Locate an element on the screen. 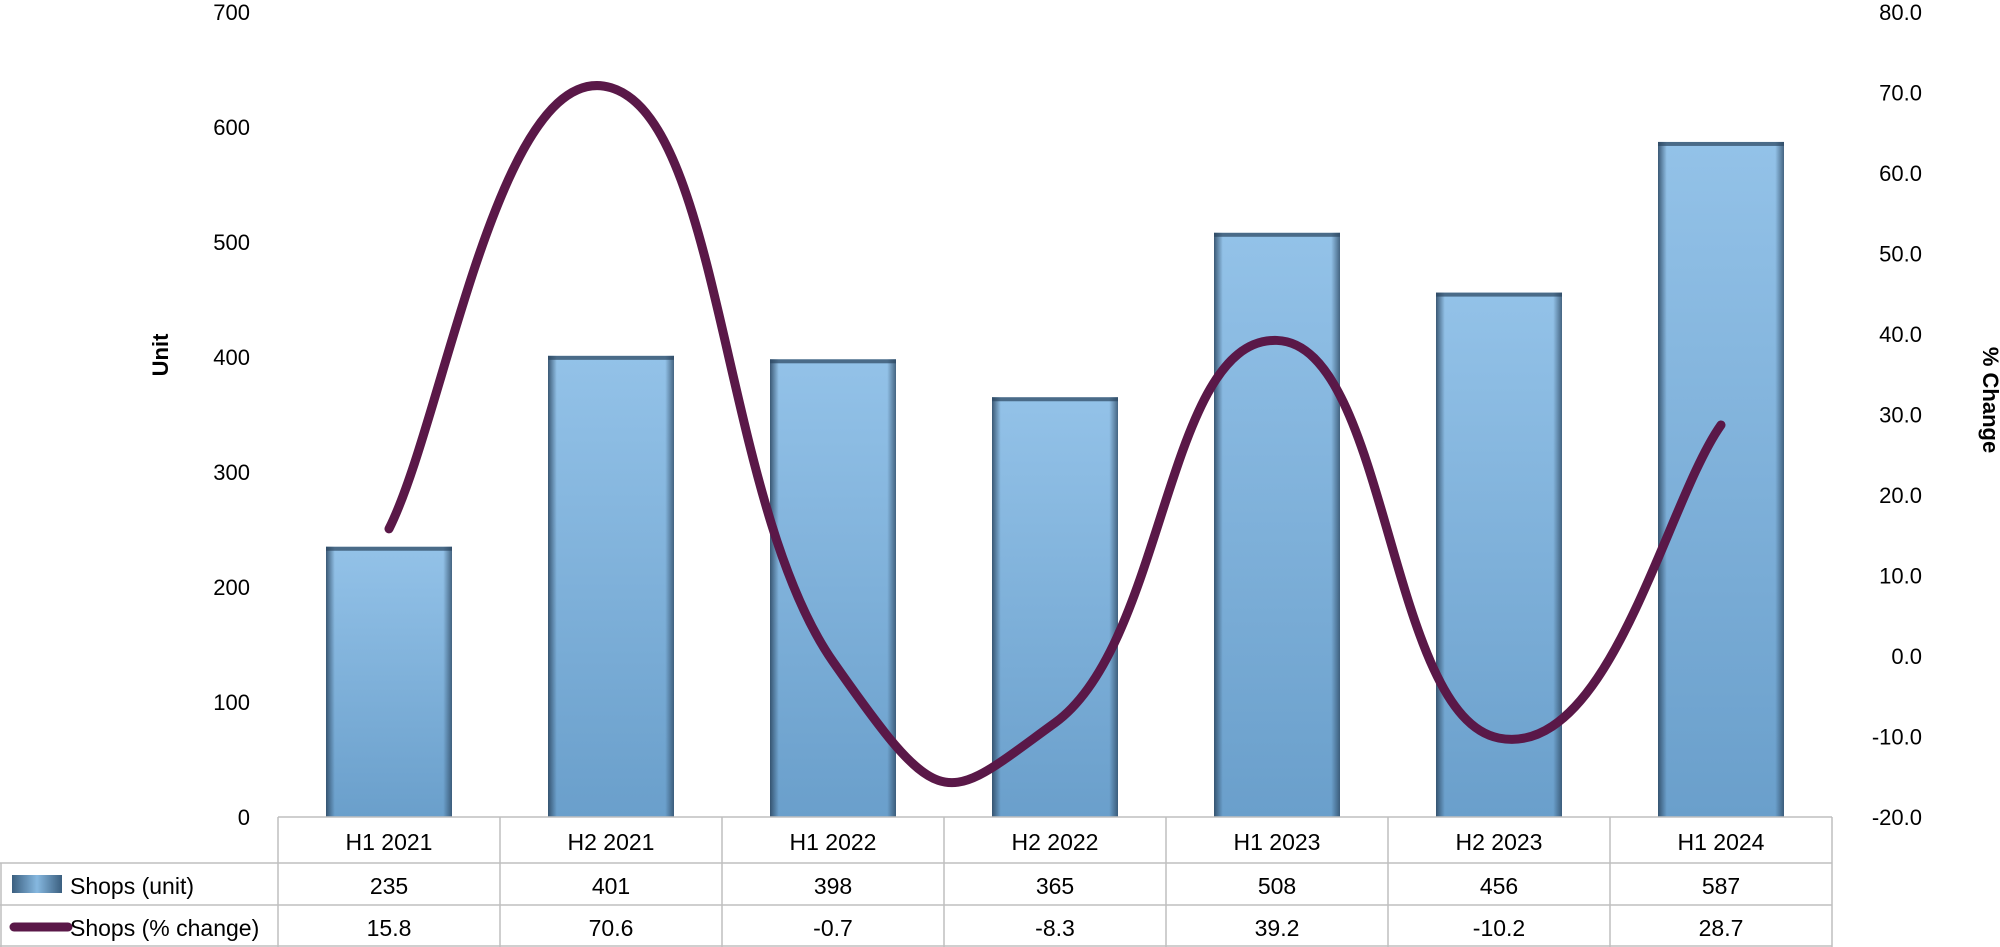 The width and height of the screenshot is (2000, 947). y2-tick-label: 0.0 is located at coordinates (1906, 656).